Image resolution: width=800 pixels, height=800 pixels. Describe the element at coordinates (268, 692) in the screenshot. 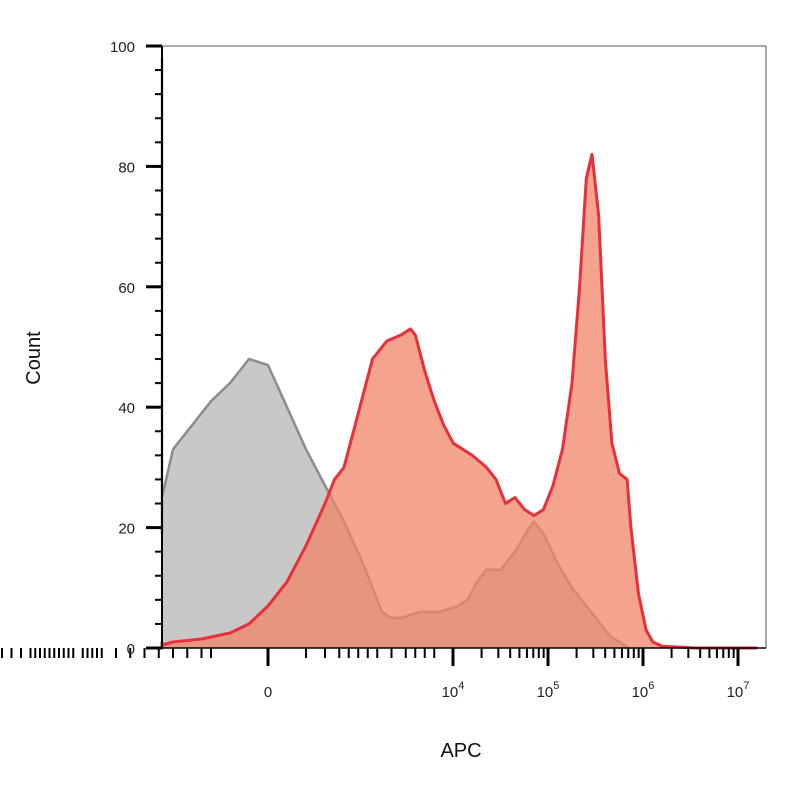

I see `x-tick-label: 0` at that location.